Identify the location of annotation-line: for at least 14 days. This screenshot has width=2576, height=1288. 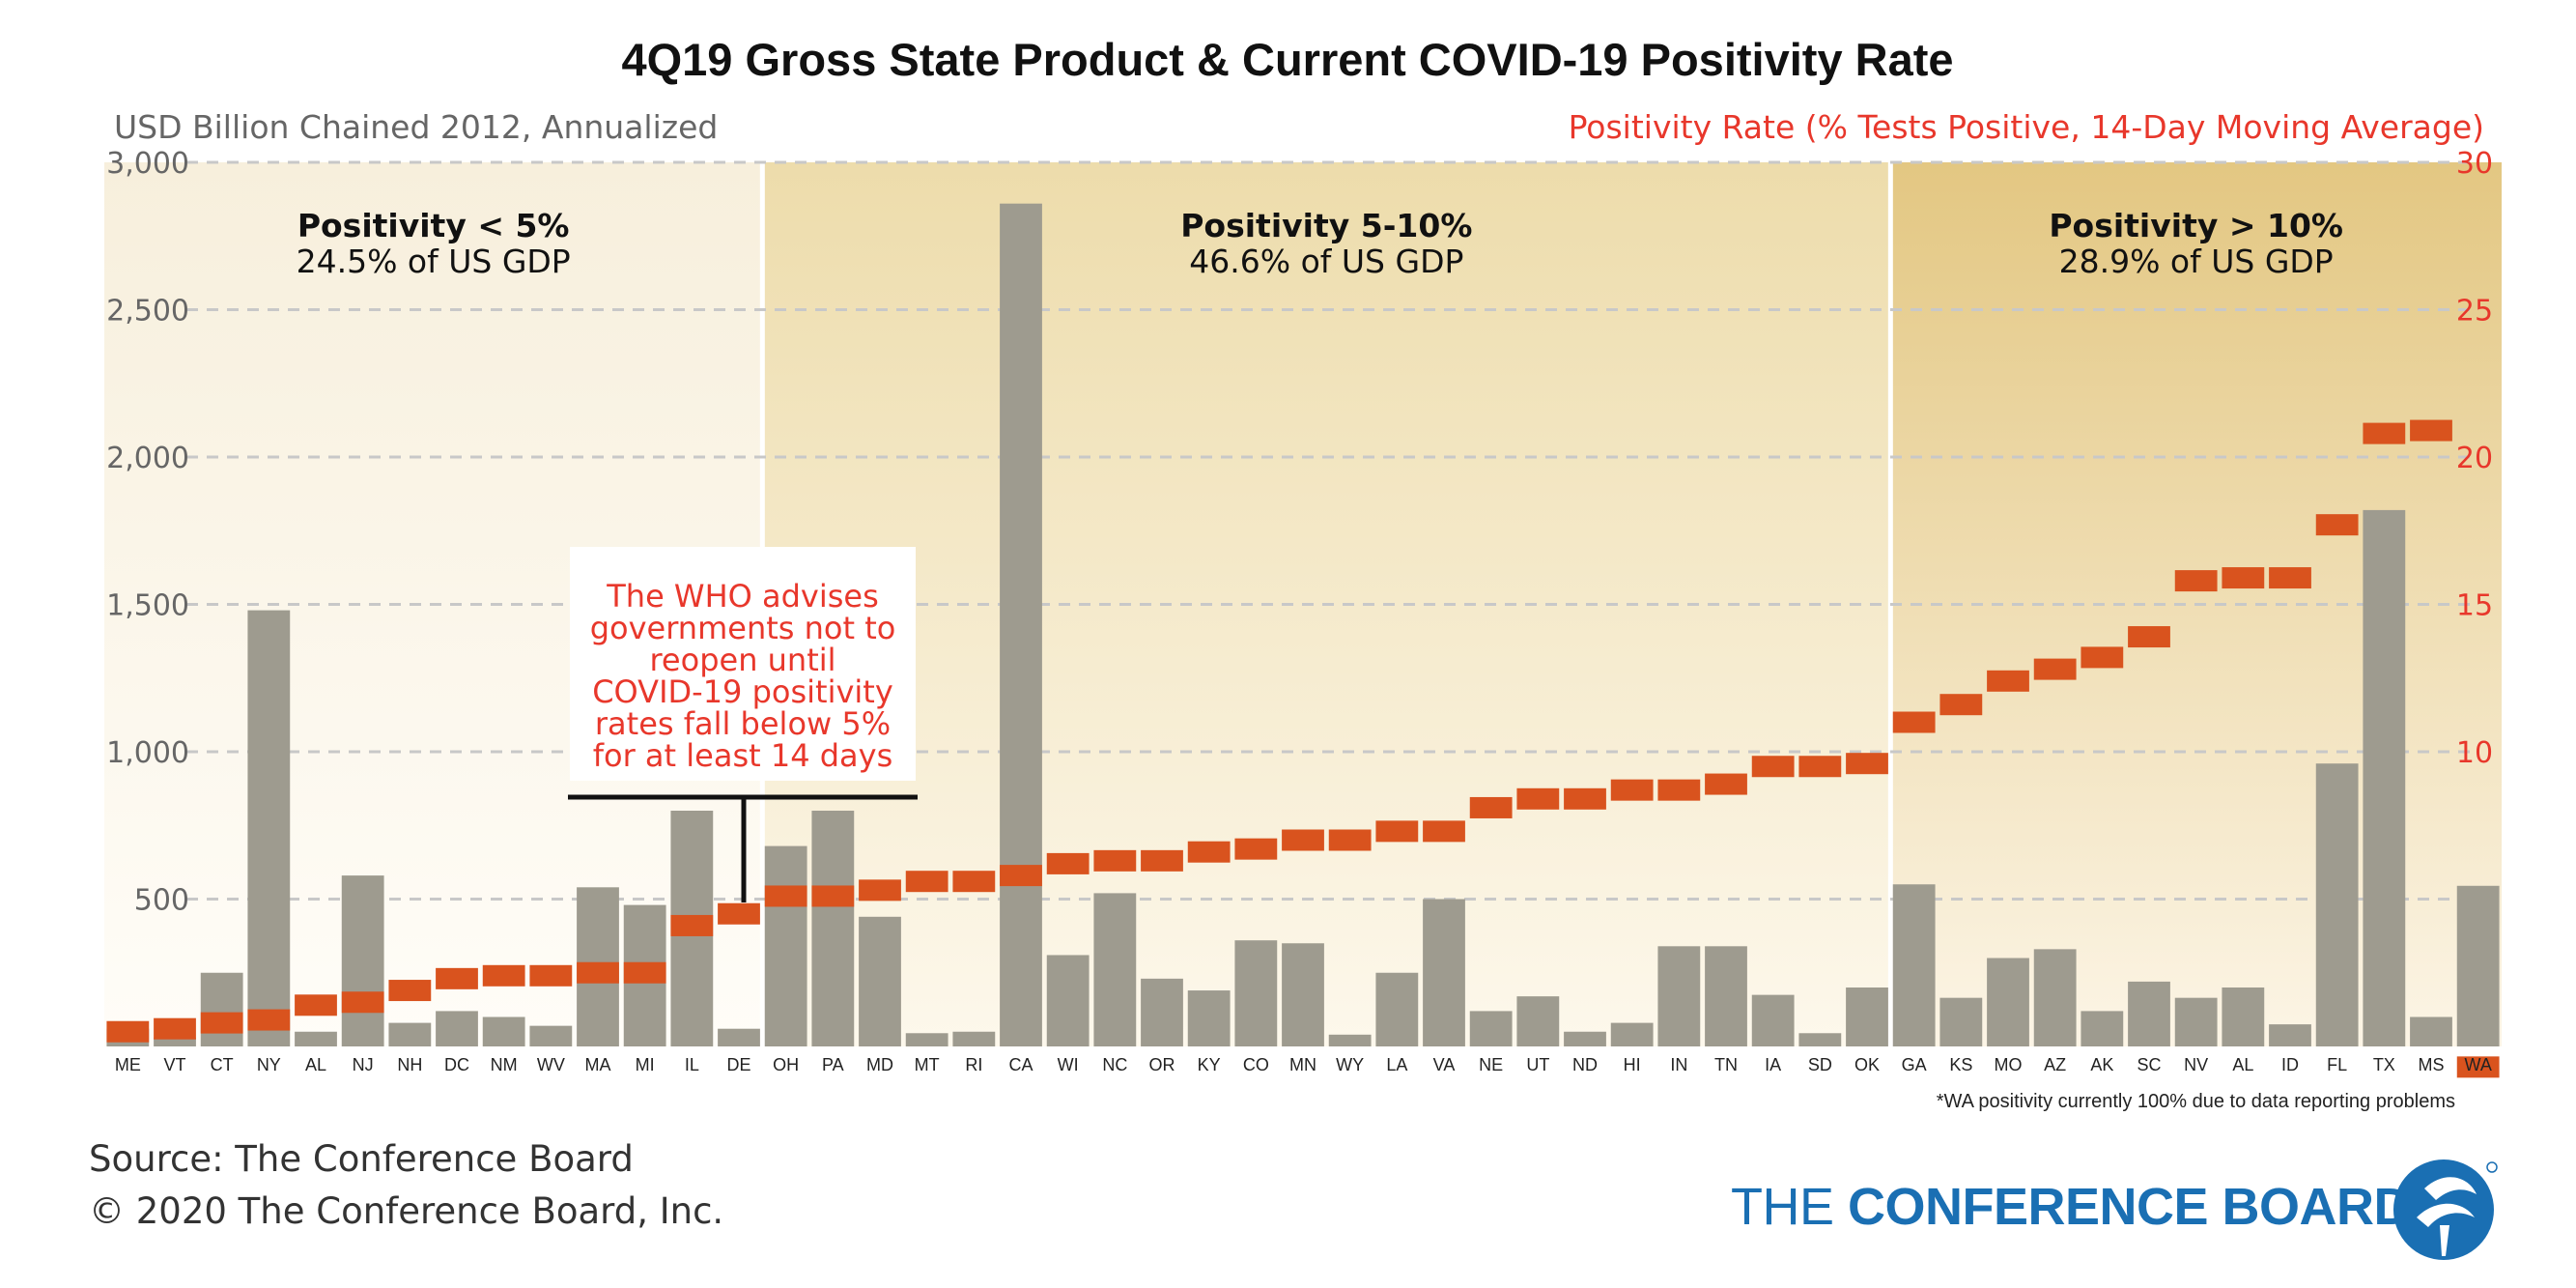
(743, 756).